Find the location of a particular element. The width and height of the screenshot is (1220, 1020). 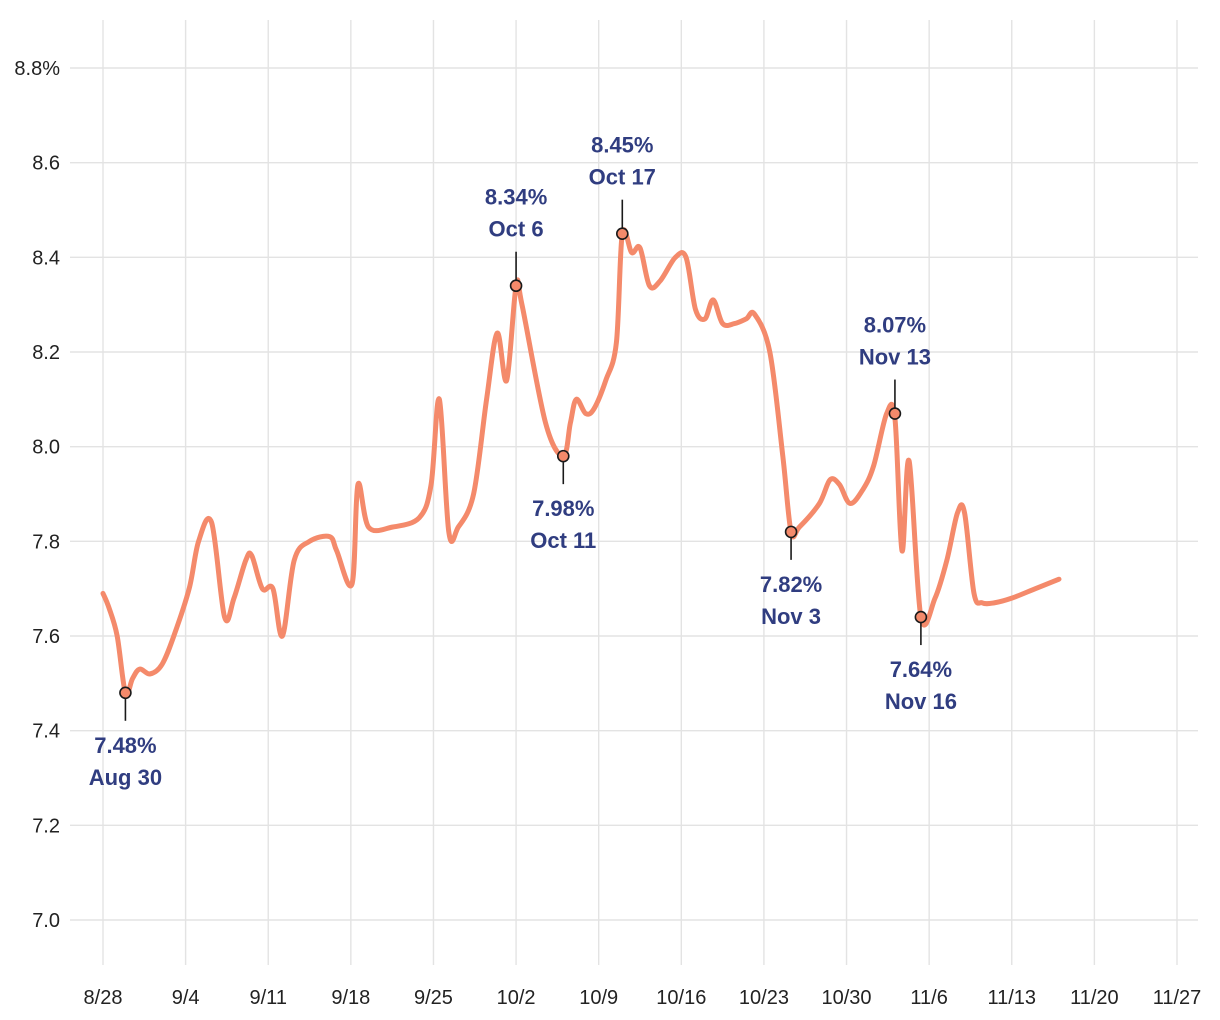

y-tick-label: 7.0 is located at coordinates (46, 921).